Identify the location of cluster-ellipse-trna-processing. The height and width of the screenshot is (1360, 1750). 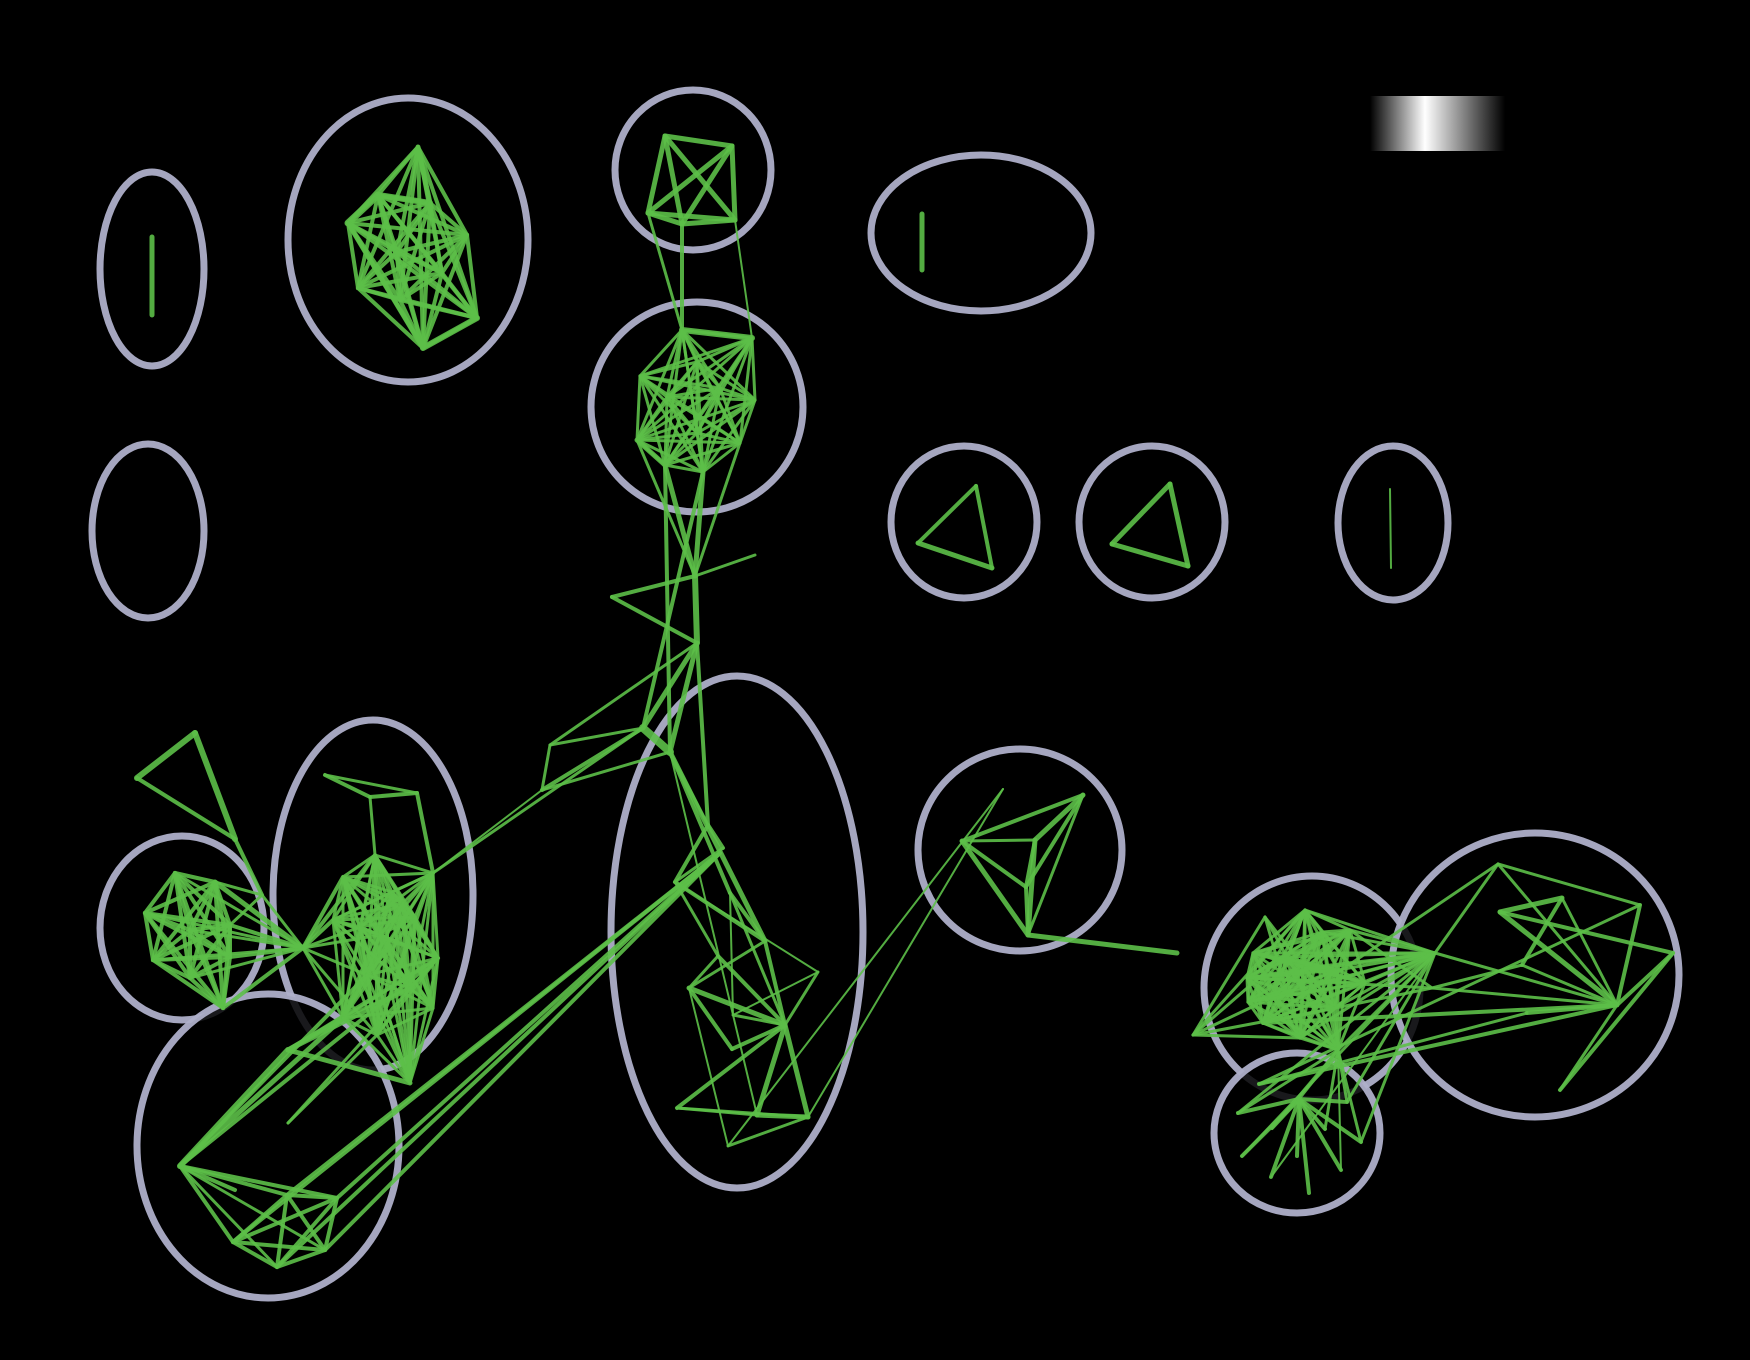
(268, 1146).